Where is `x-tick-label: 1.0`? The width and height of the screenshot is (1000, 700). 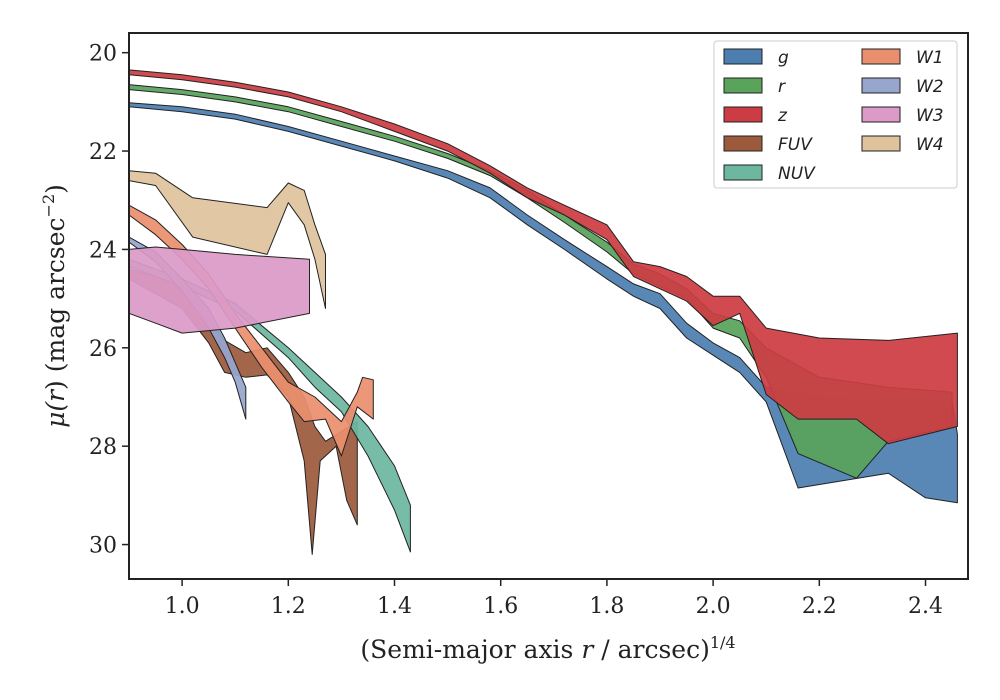 x-tick-label: 1.0 is located at coordinates (182, 606).